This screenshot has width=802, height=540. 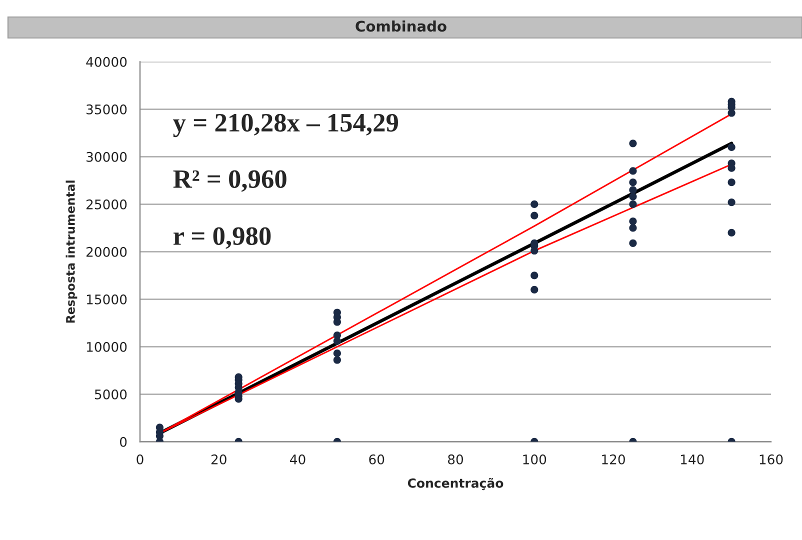 I want to click on y-tick-label: 25000, so click(x=106, y=204).